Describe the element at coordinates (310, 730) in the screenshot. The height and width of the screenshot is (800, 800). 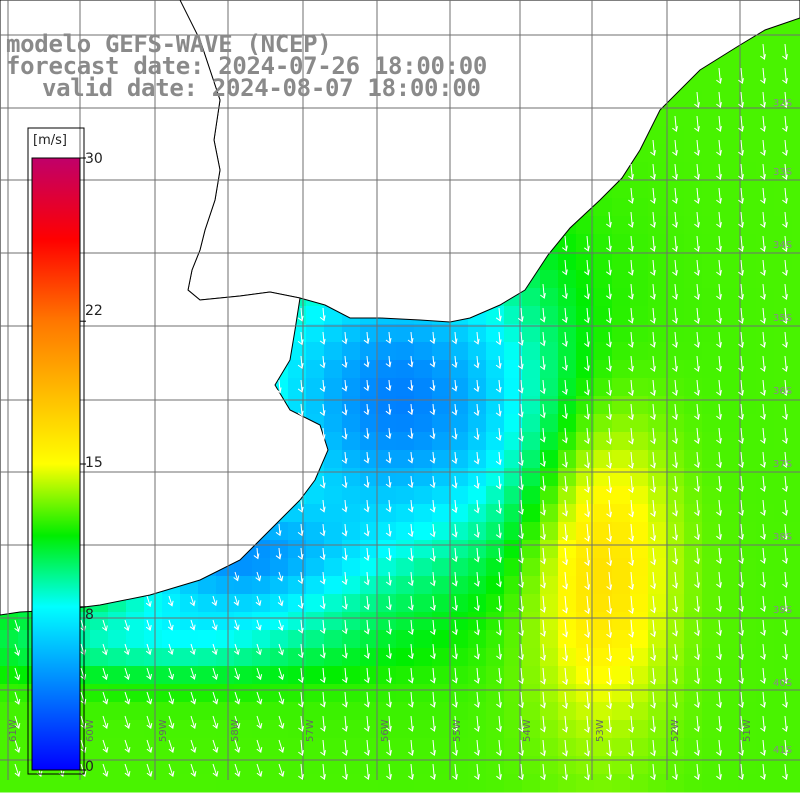
I see `lon-label-57w: 57W` at that location.